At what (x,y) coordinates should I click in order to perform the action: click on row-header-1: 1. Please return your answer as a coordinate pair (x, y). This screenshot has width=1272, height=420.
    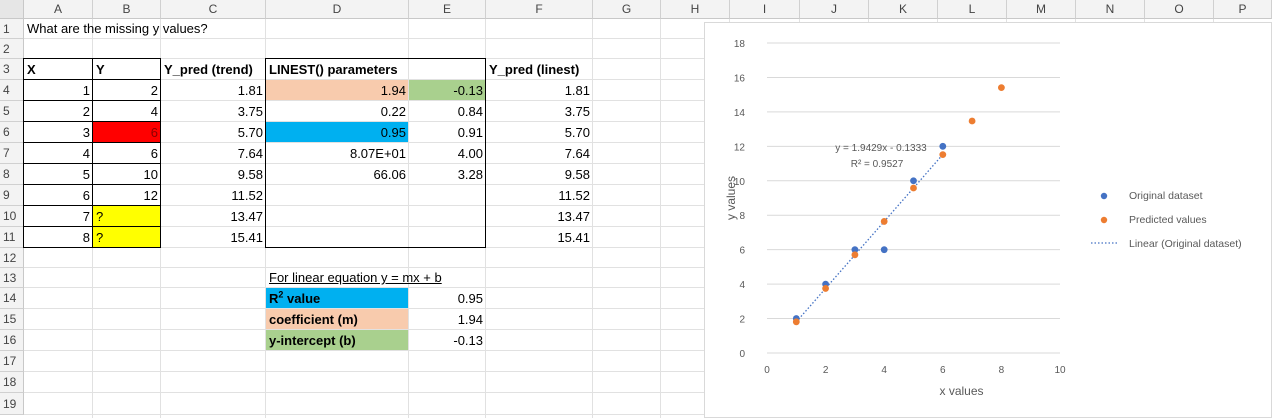
    Looking at the image, I should click on (12, 29).